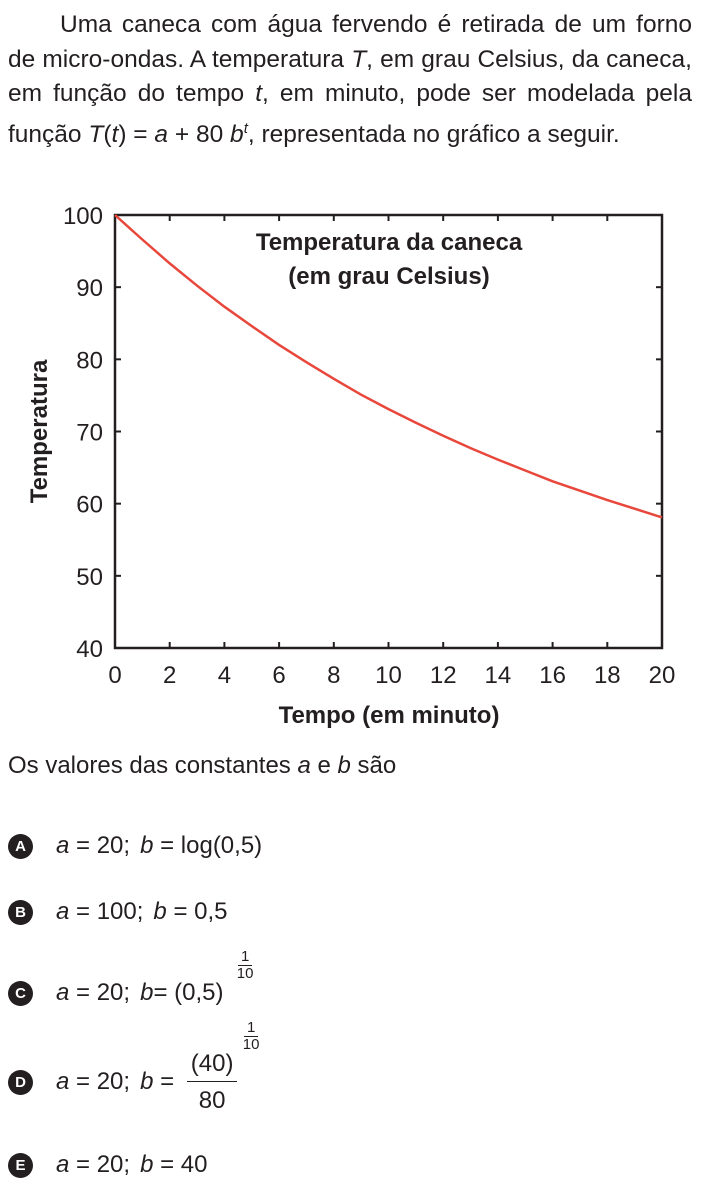  What do you see at coordinates (161, 134) in the screenshot?
I see `formula-a: a` at bounding box center [161, 134].